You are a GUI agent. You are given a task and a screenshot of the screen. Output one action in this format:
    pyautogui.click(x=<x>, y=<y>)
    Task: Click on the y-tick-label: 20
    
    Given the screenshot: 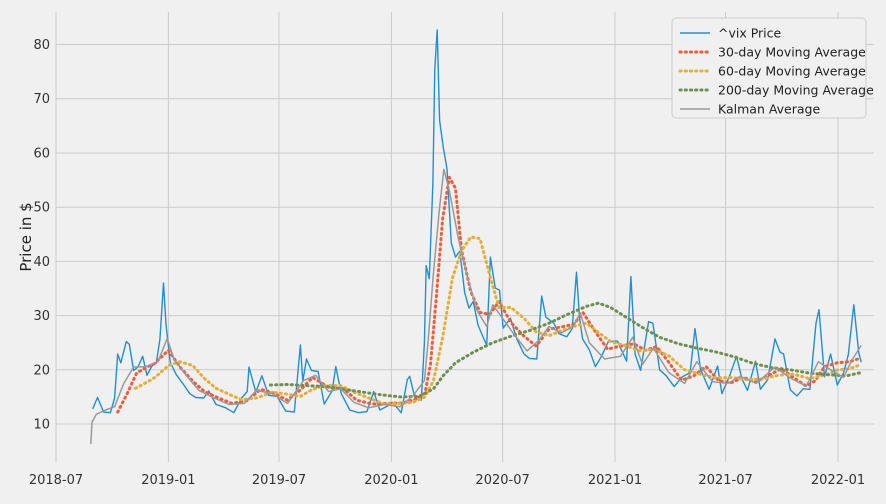 What is the action you would take?
    pyautogui.click(x=41, y=370)
    